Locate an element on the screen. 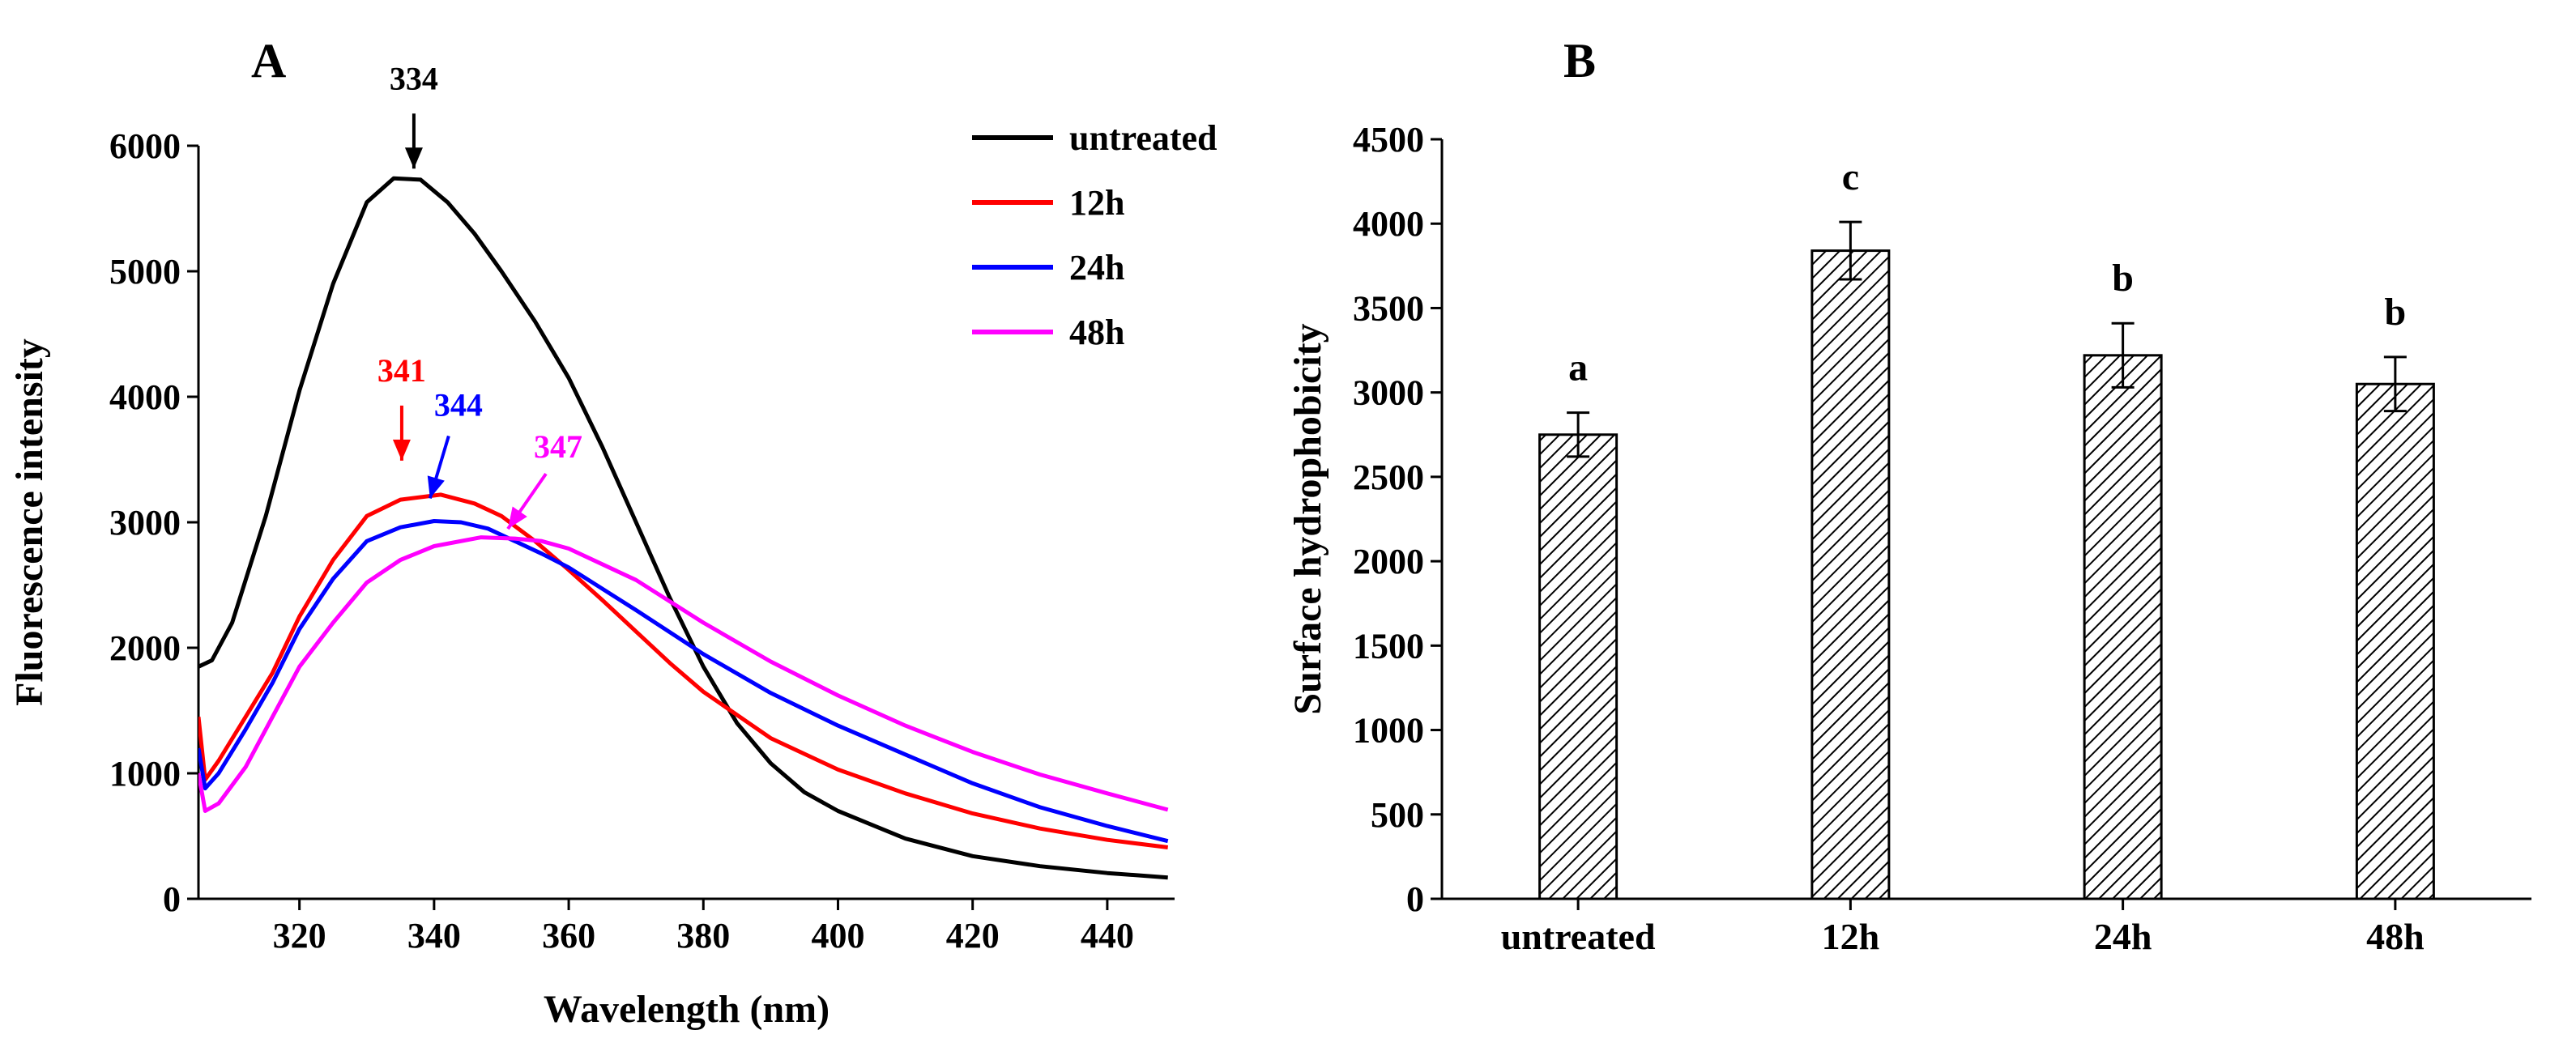  panel-a-x-tick-label: 440 is located at coordinates (1107, 935).